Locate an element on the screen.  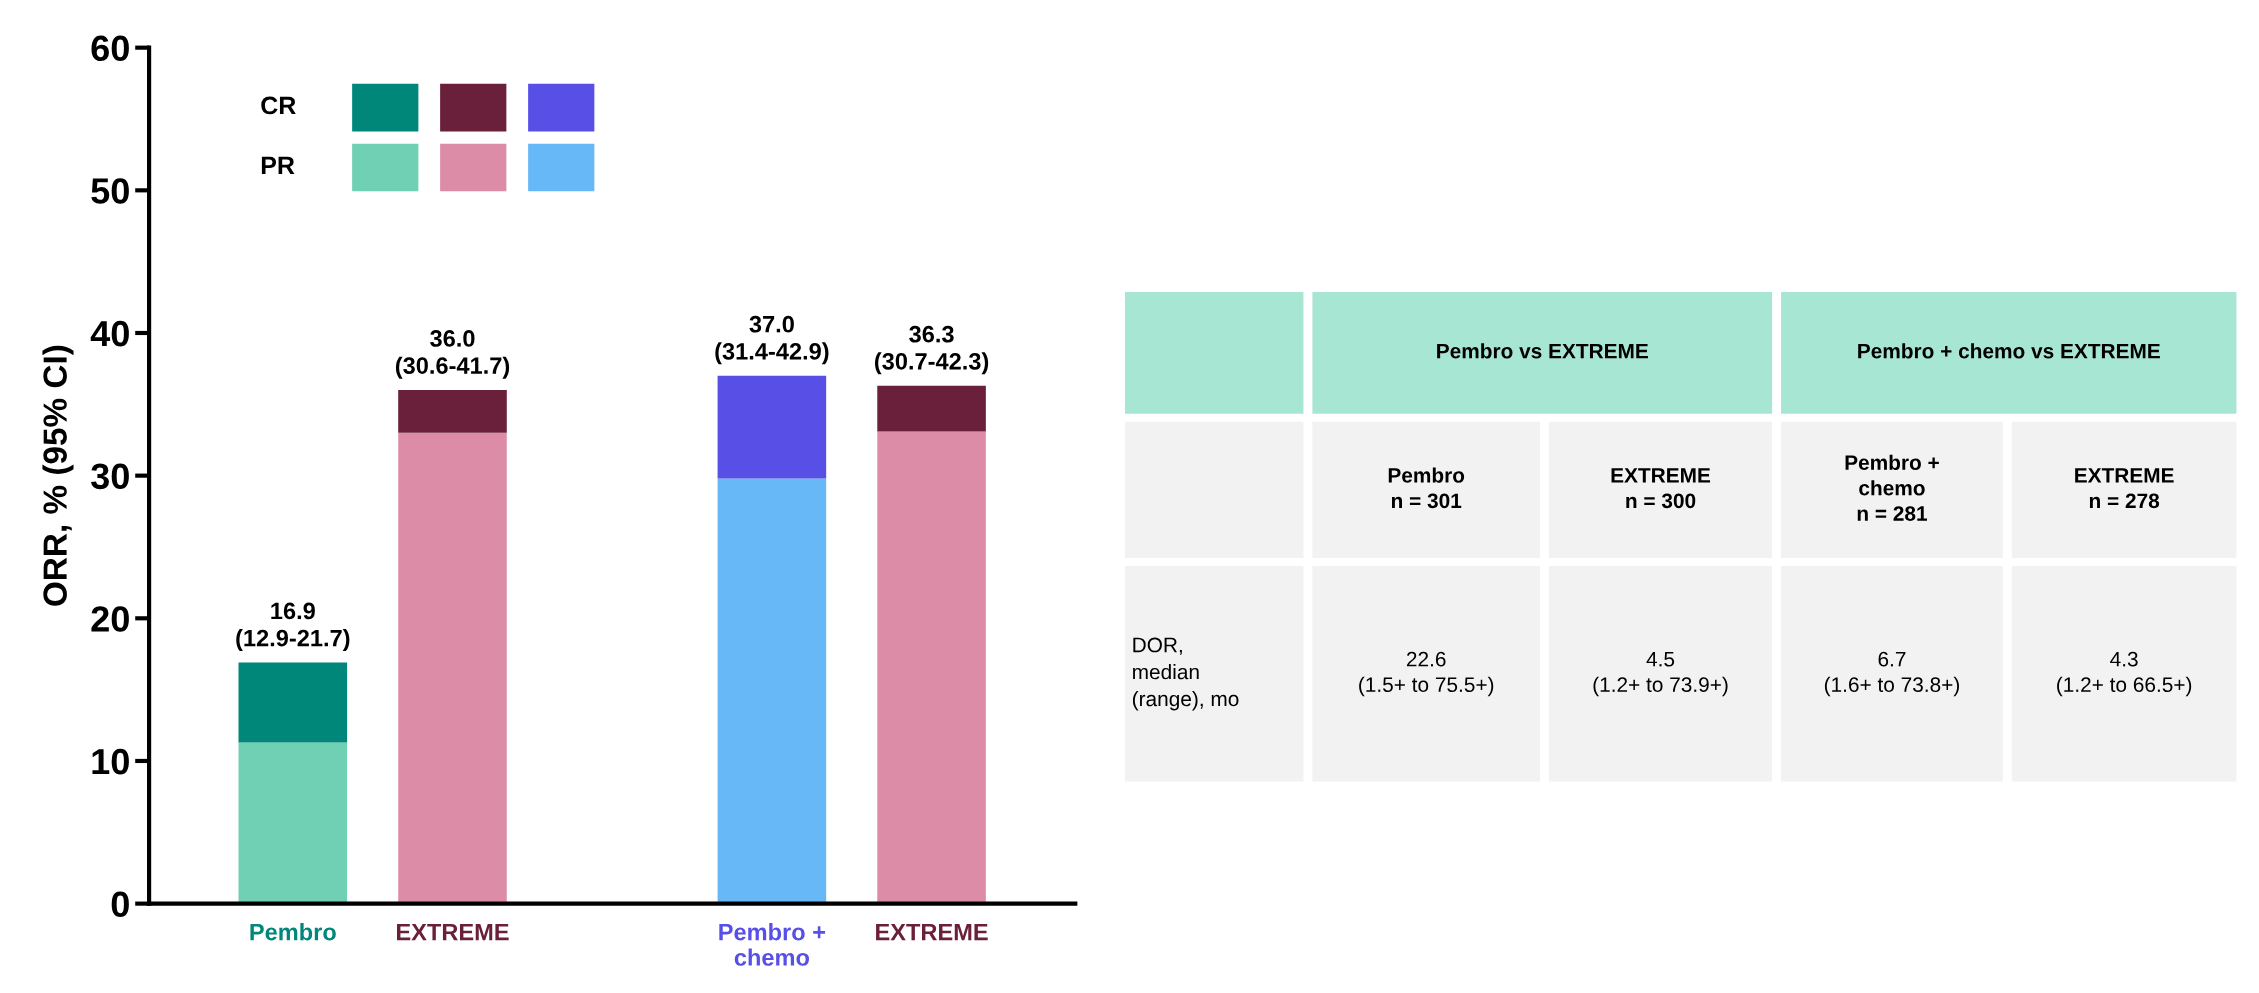
y-tick-label: 30 is located at coordinates (110, 476).